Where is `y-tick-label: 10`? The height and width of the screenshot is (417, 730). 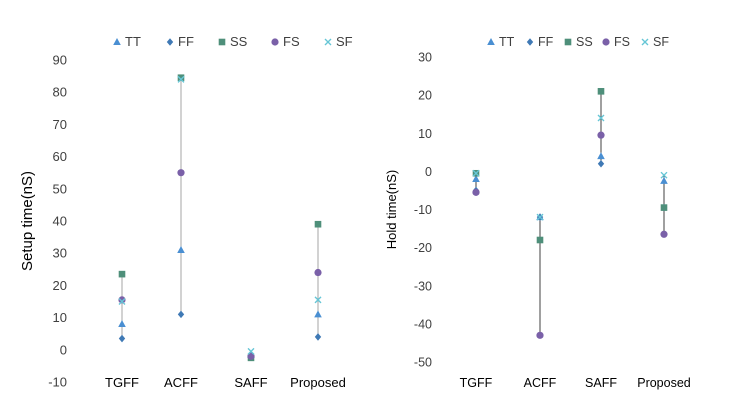
y-tick-label: 10 is located at coordinates (425, 134).